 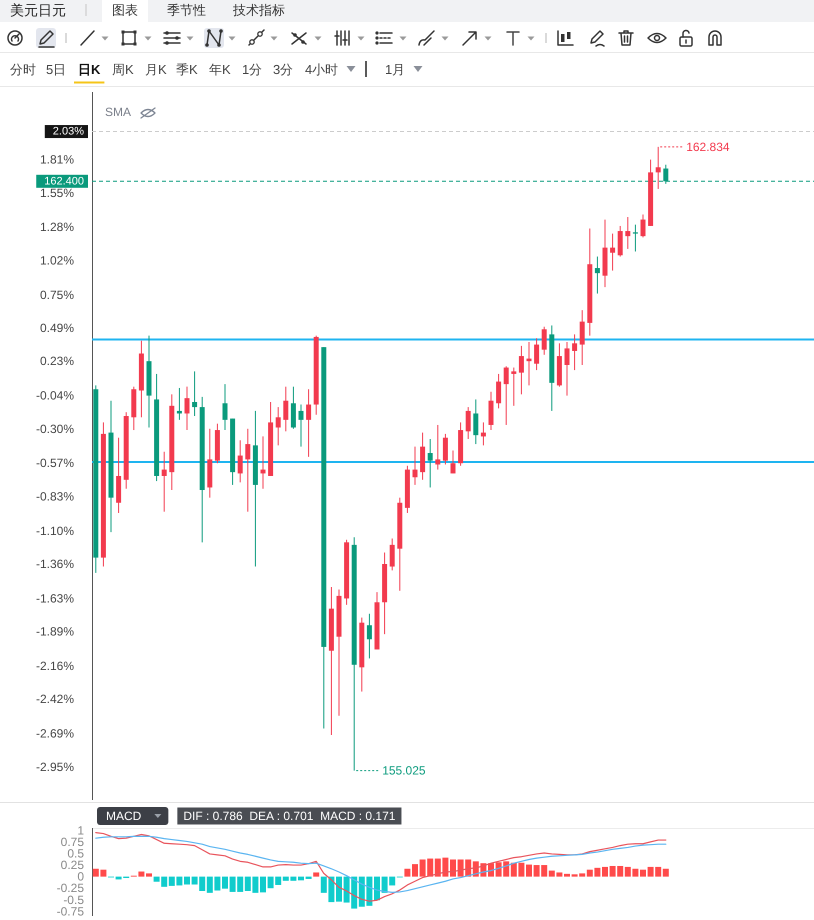 What do you see at coordinates (321, 69) in the screenshot?
I see `text: 4小时` at bounding box center [321, 69].